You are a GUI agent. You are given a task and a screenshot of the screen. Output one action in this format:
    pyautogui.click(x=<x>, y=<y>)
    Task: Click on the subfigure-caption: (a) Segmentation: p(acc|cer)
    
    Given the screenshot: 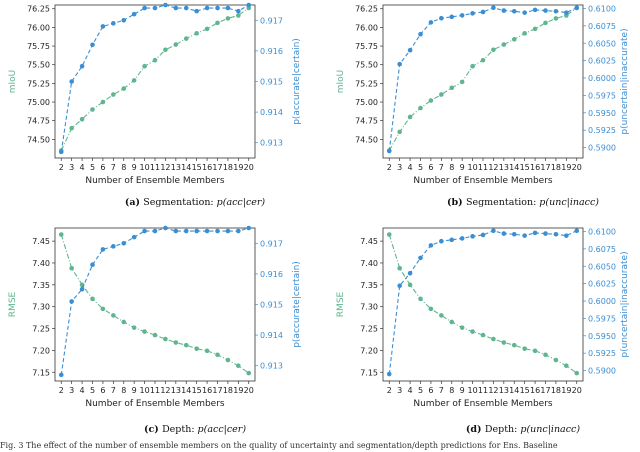 What is the action you would take?
    pyautogui.click(x=195, y=202)
    